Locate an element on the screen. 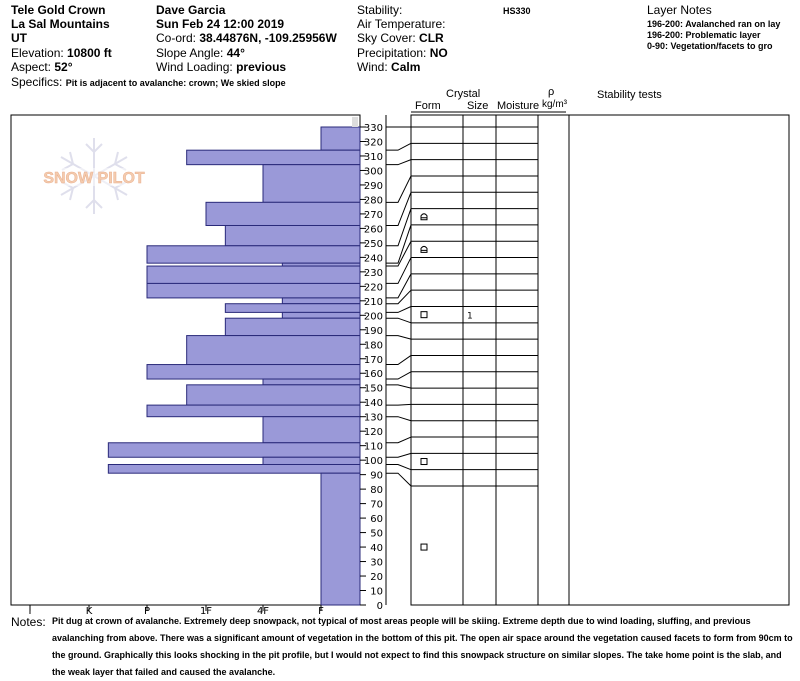  layer-note: 0-90: Vegetation/facets to gro is located at coordinates (710, 46).